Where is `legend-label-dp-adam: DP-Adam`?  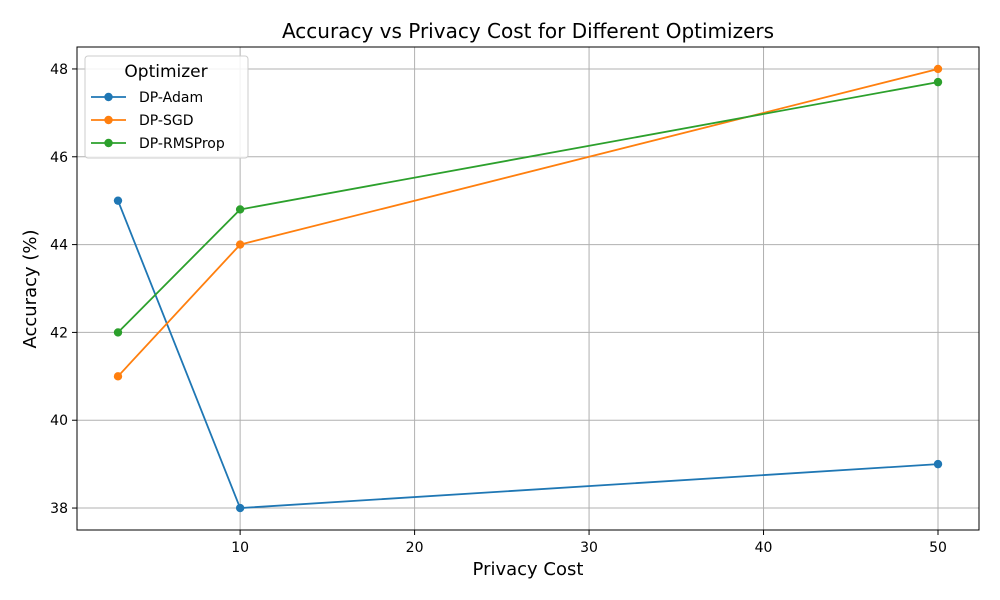
legend-label-dp-adam: DP-Adam is located at coordinates (171, 98).